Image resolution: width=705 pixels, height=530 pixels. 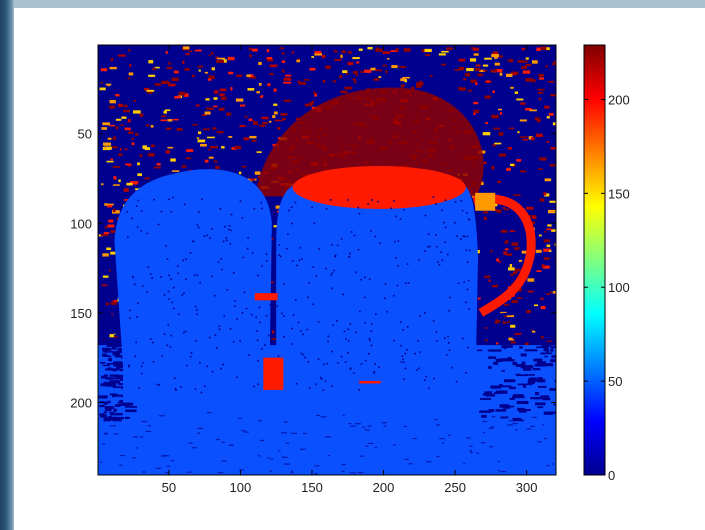 I want to click on x-tick-label: 300, so click(x=527, y=487).